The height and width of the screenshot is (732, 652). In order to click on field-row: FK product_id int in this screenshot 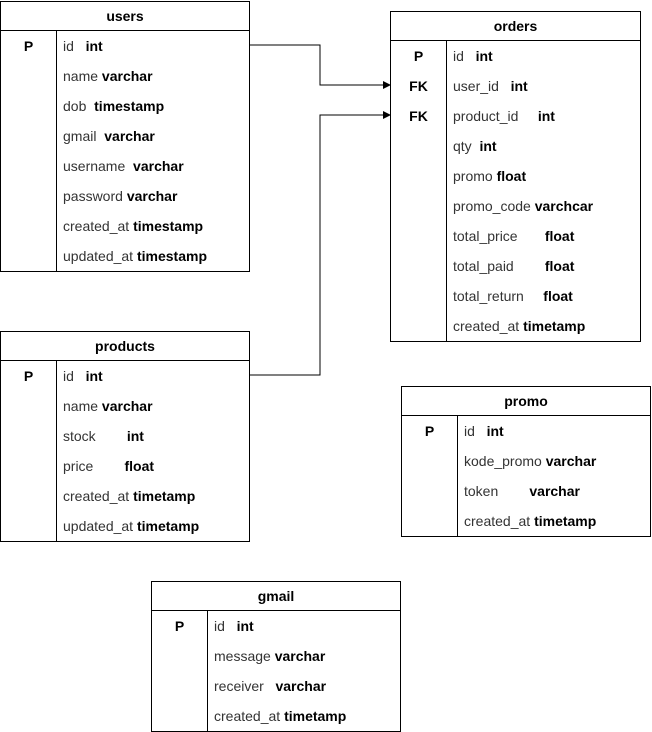, I will do `click(515, 116)`.